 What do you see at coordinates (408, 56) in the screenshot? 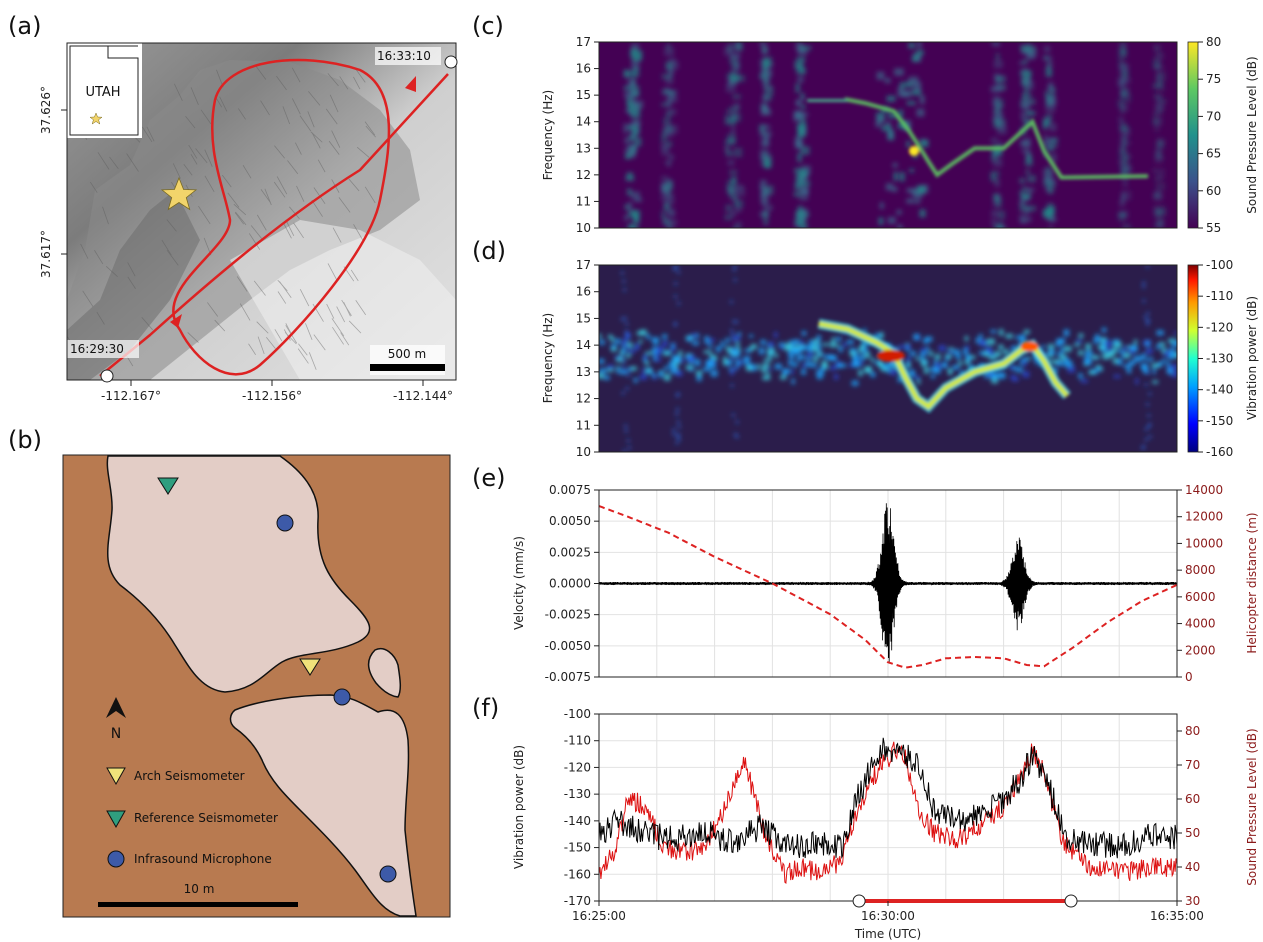
I see `end-time-background` at bounding box center [408, 56].